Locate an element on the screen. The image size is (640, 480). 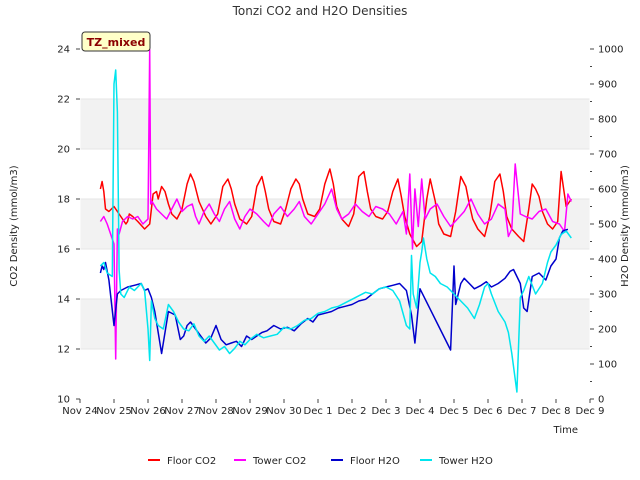
y-left-tick-label: 24 is located at coordinates (63, 50).